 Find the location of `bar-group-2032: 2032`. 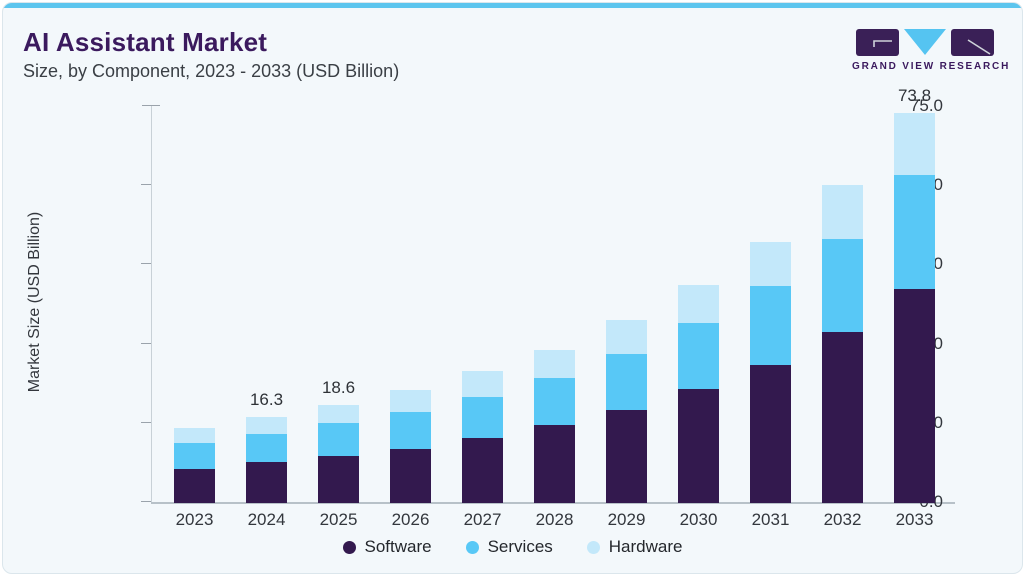

bar-group-2032: 2032 is located at coordinates (842, 318).